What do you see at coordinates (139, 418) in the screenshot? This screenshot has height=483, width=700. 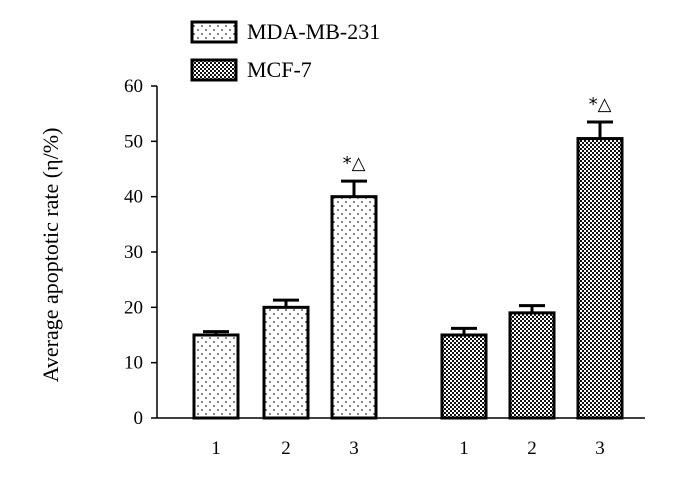 I see `y-tick-label: 0` at bounding box center [139, 418].